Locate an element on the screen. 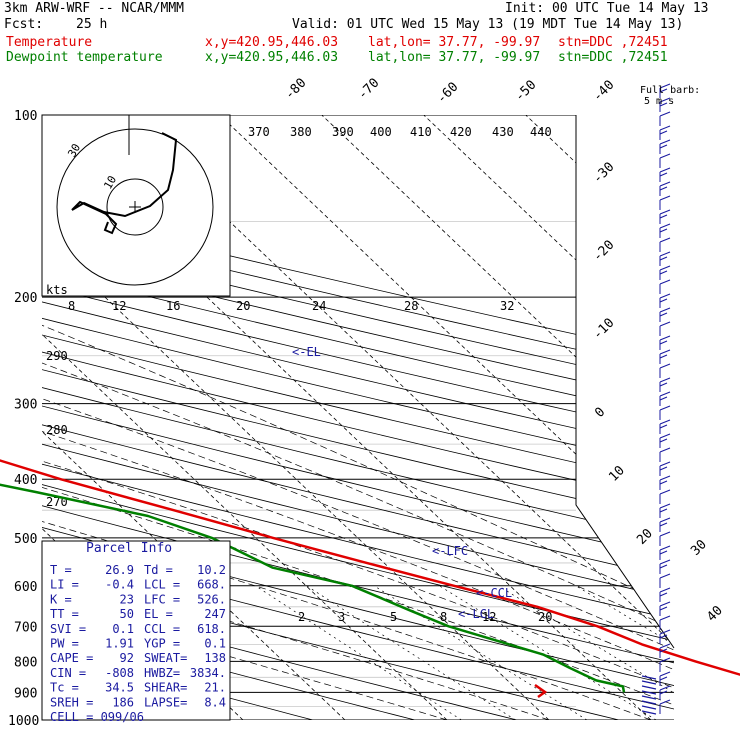 The width and height of the screenshot is (740, 740). temperature-legend-xy: x,y=420.95,446.03 is located at coordinates (272, 42).